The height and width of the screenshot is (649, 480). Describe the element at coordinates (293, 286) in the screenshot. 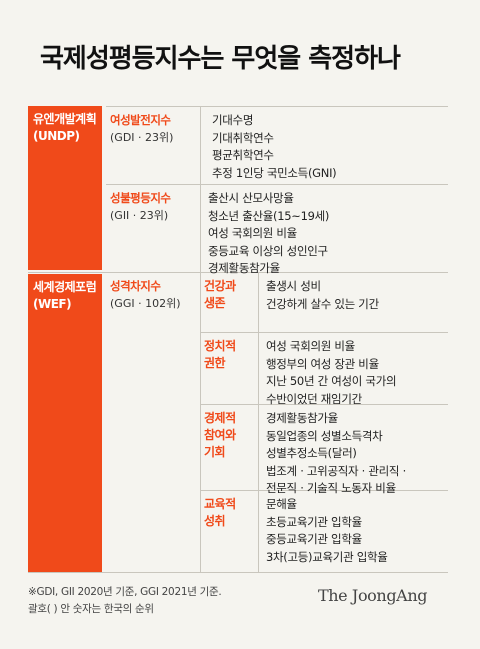

I see `list-item: 출생시 성비` at that location.